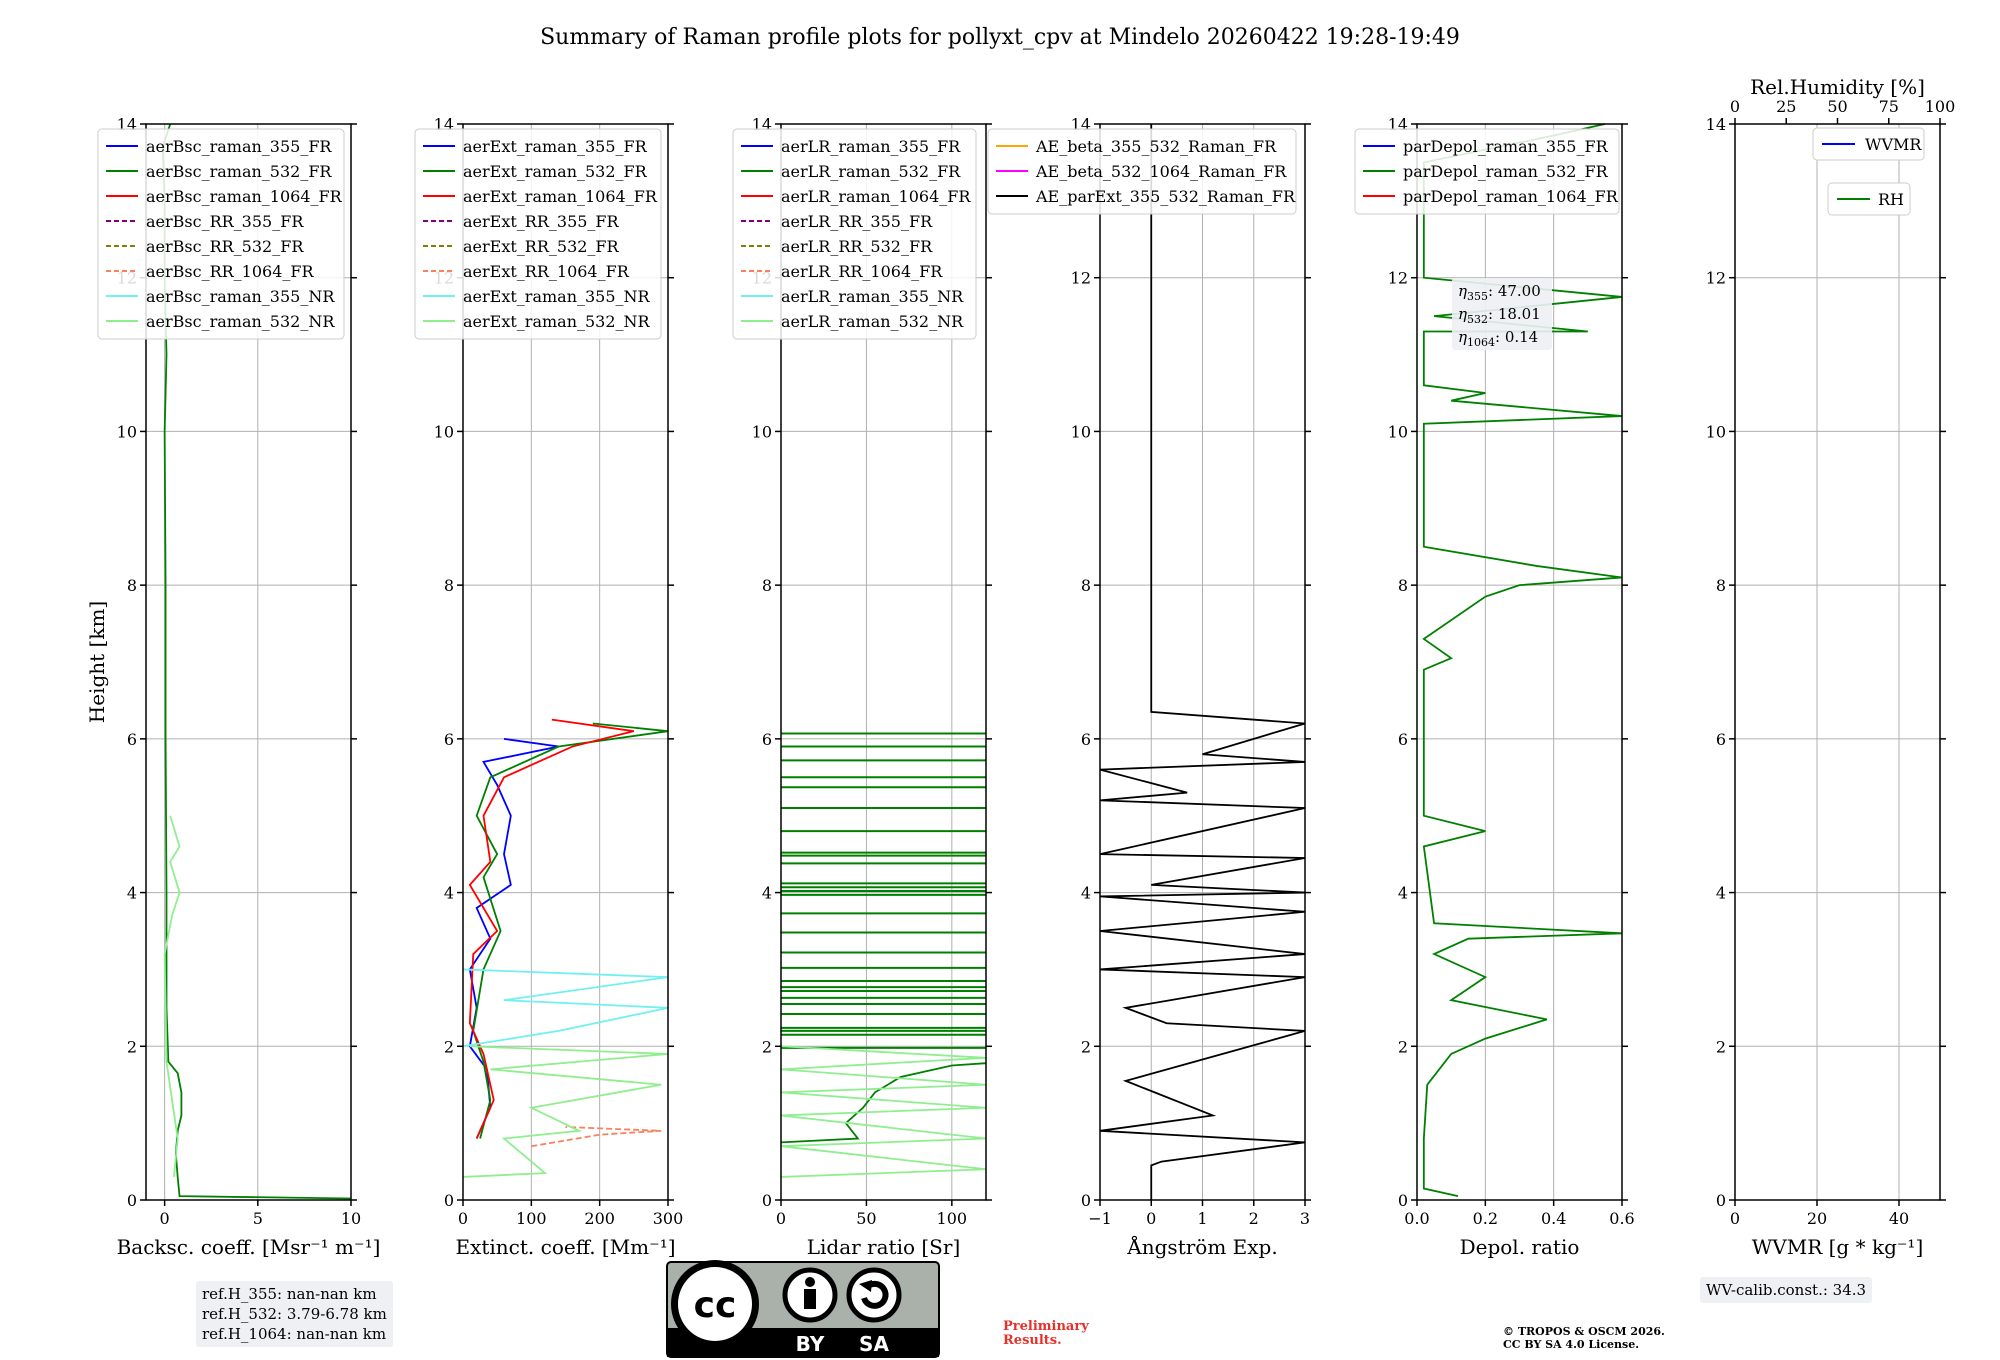 This screenshot has height=1360, width=2000. What do you see at coordinates (599, 1218) in the screenshot?
I see `x-tick-label: 200` at bounding box center [599, 1218].